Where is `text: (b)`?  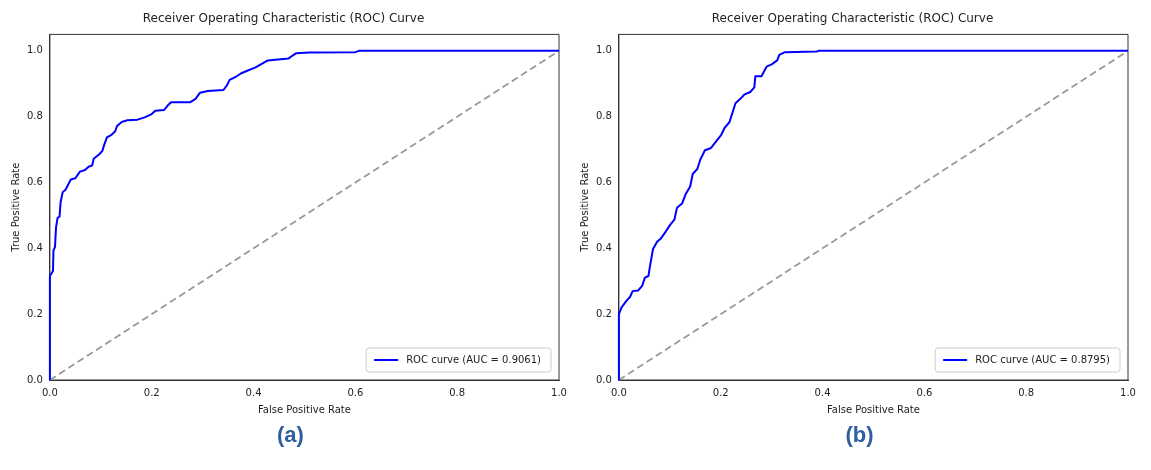
text: (b) is located at coordinates (859, 435).